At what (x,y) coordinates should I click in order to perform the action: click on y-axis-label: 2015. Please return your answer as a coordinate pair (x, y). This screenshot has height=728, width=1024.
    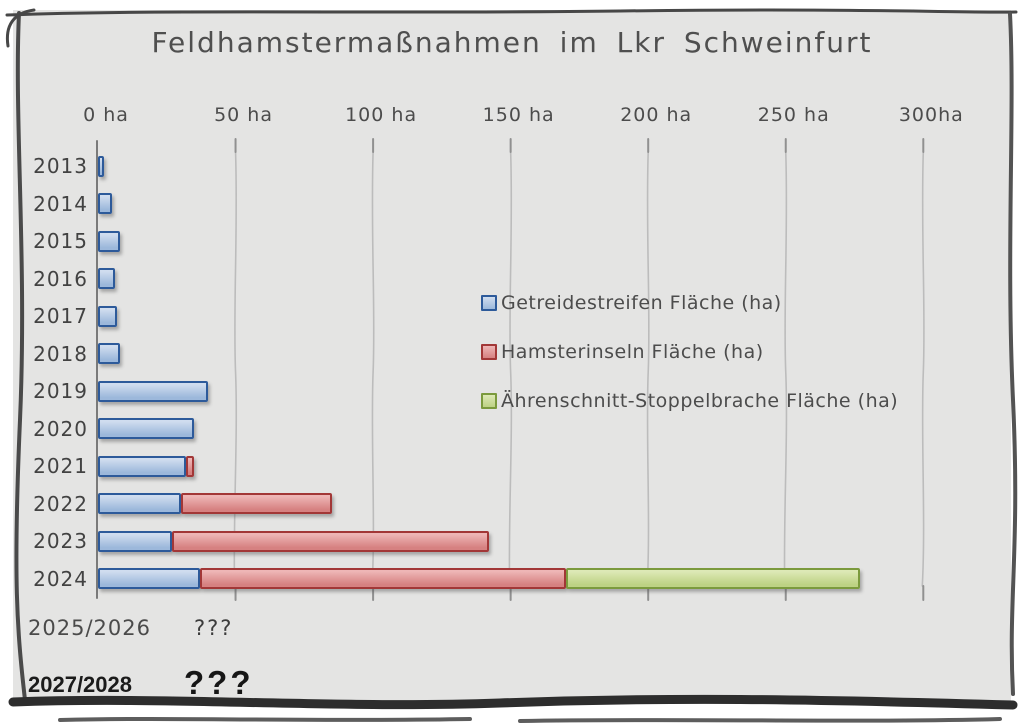
    Looking at the image, I should click on (60, 241).